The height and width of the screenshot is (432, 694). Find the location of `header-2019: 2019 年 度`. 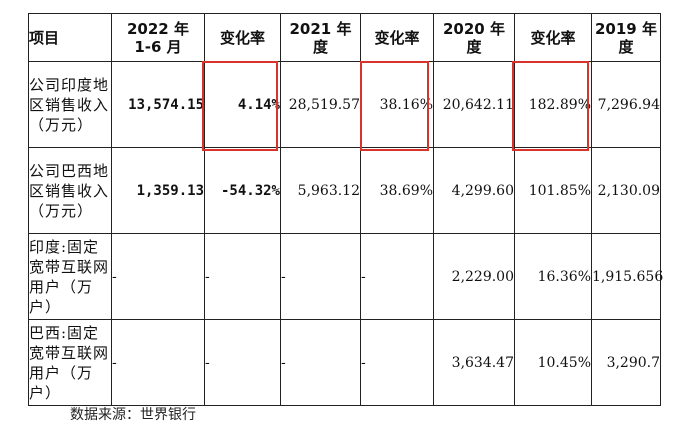

header-2019: 2019 年 度 is located at coordinates (626, 37).